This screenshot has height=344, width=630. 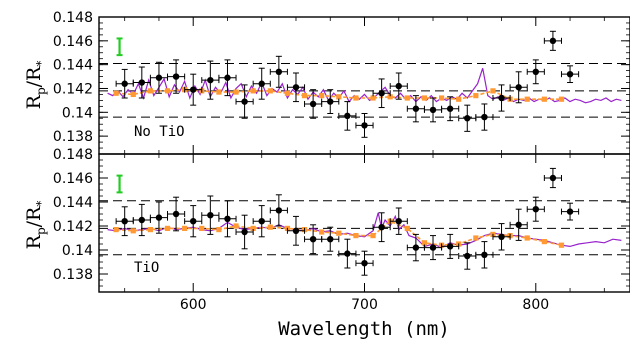 I want to click on panel-top-ytick-label: 0.148, so click(x=73, y=18).